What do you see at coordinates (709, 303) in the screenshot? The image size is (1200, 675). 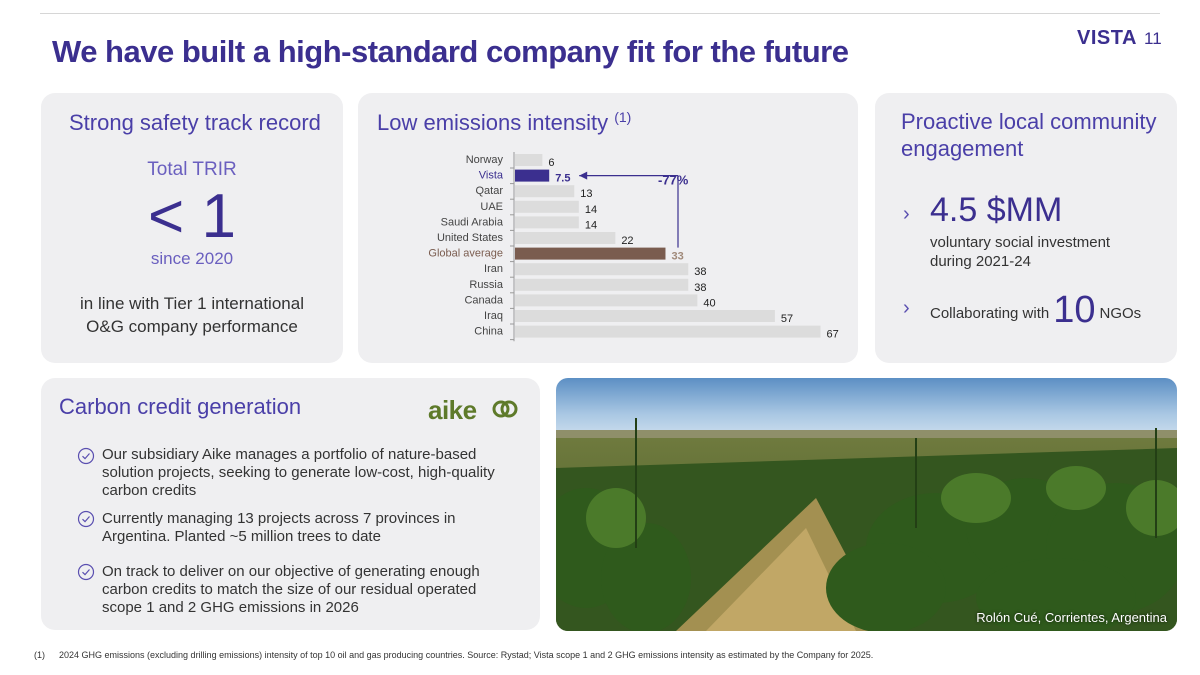 I see `value-label: 40` at bounding box center [709, 303].